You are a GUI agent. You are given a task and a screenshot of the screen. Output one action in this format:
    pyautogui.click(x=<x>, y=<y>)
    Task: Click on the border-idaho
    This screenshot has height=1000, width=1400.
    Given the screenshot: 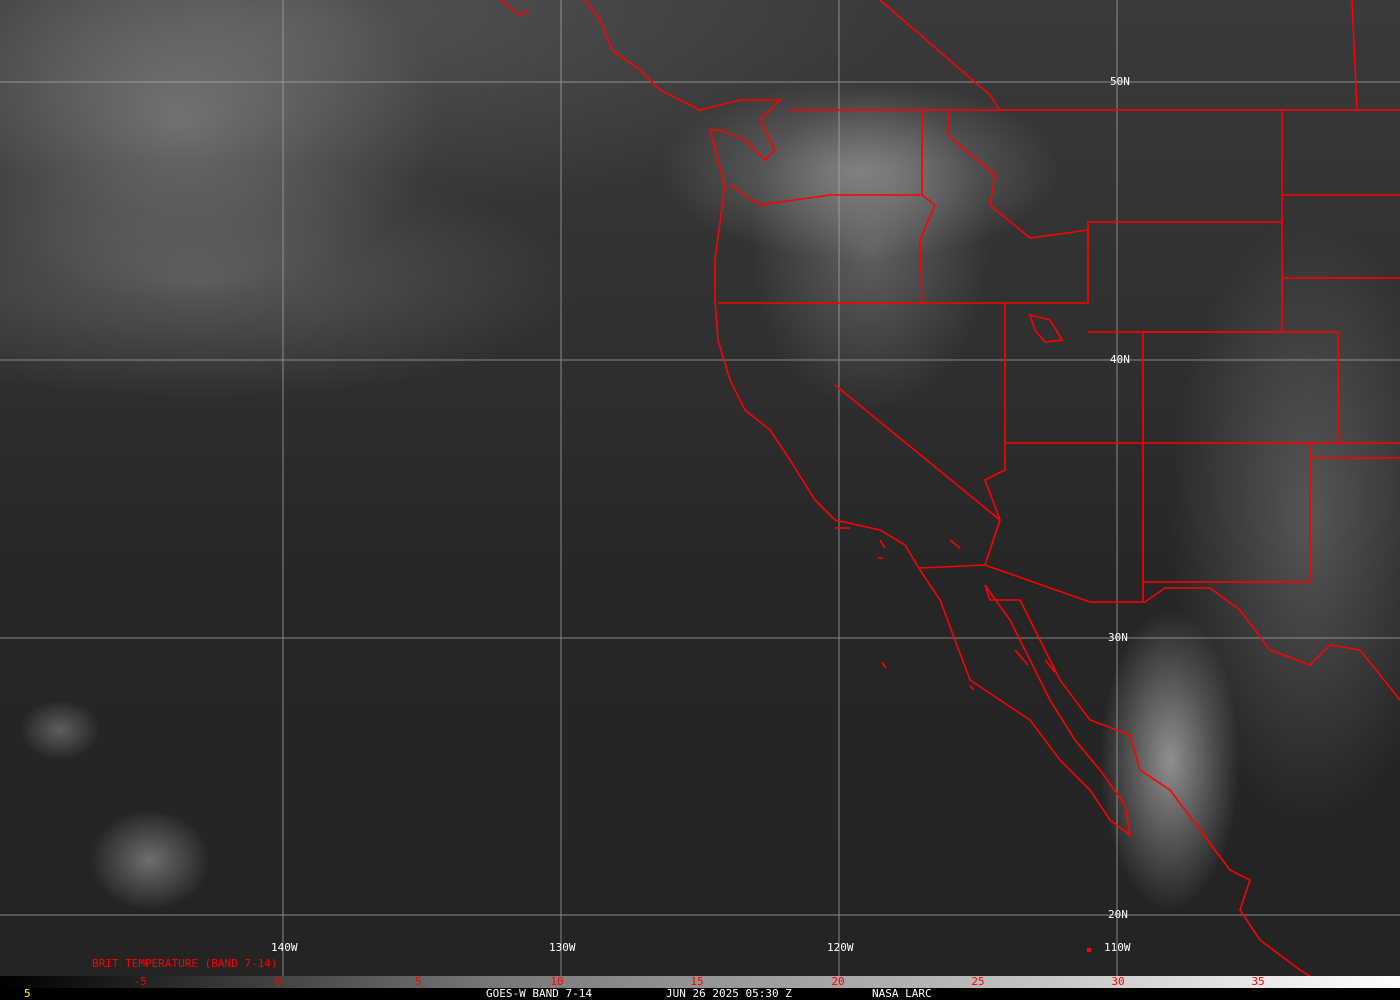 What is the action you would take?
    pyautogui.click(x=927, y=207)
    